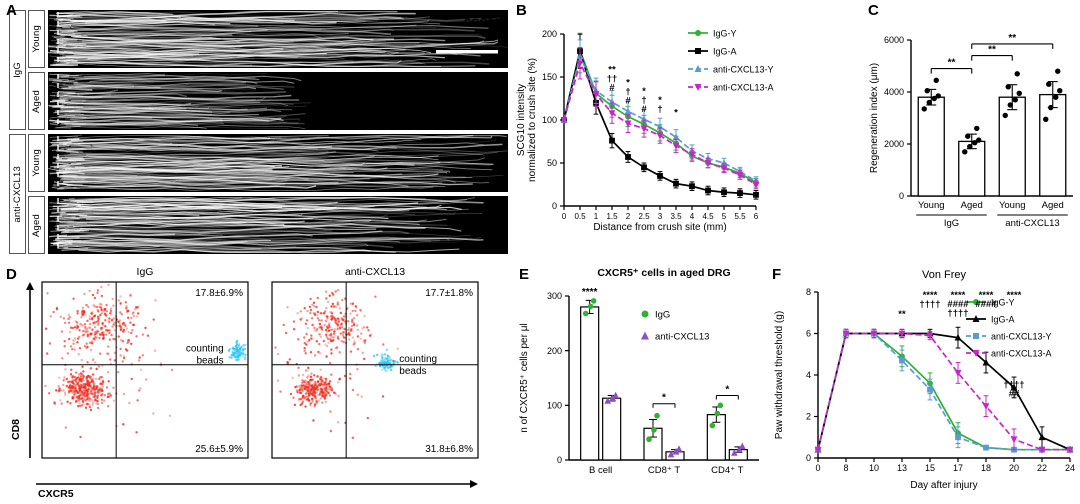 This screenshot has height=504, width=1080. I want to click on svg-text: SCG10, so click(482, 23).